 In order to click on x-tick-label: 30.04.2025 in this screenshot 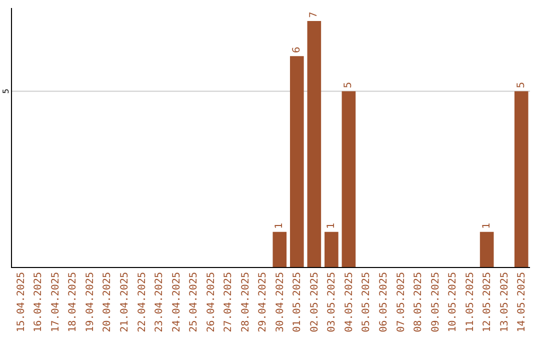, I will do `click(280, 302)`.